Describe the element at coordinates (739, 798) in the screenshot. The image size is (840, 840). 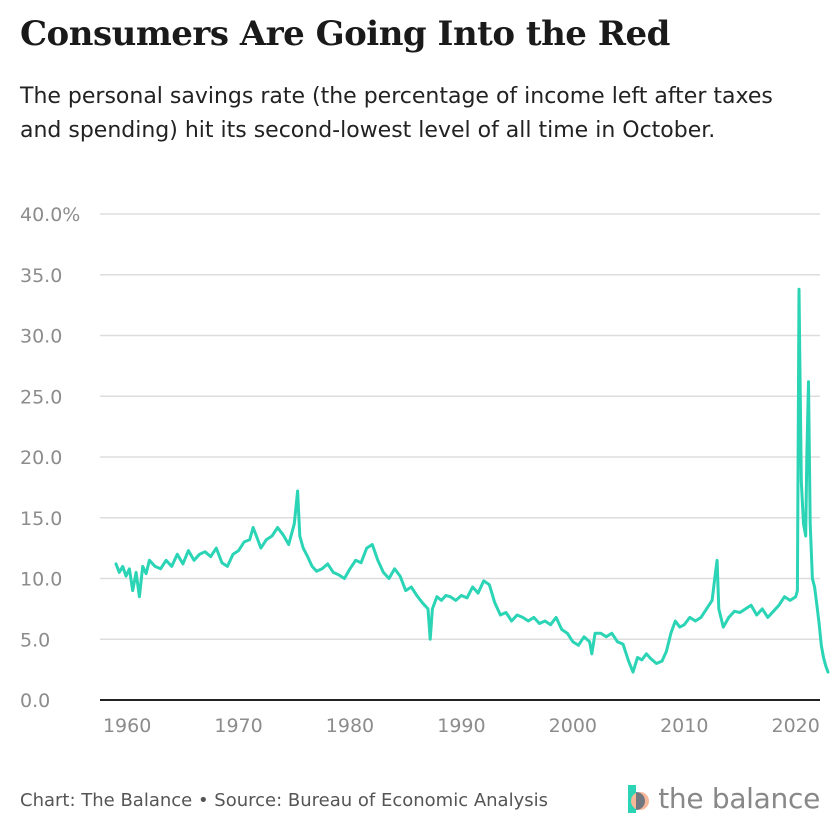
I see `brand-logo-text: the balance` at that location.